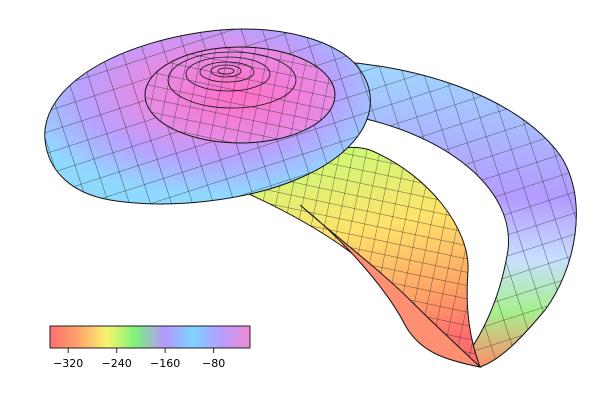  Describe the element at coordinates (68, 363) in the screenshot. I see `colorbar-tick-label: −320` at that location.